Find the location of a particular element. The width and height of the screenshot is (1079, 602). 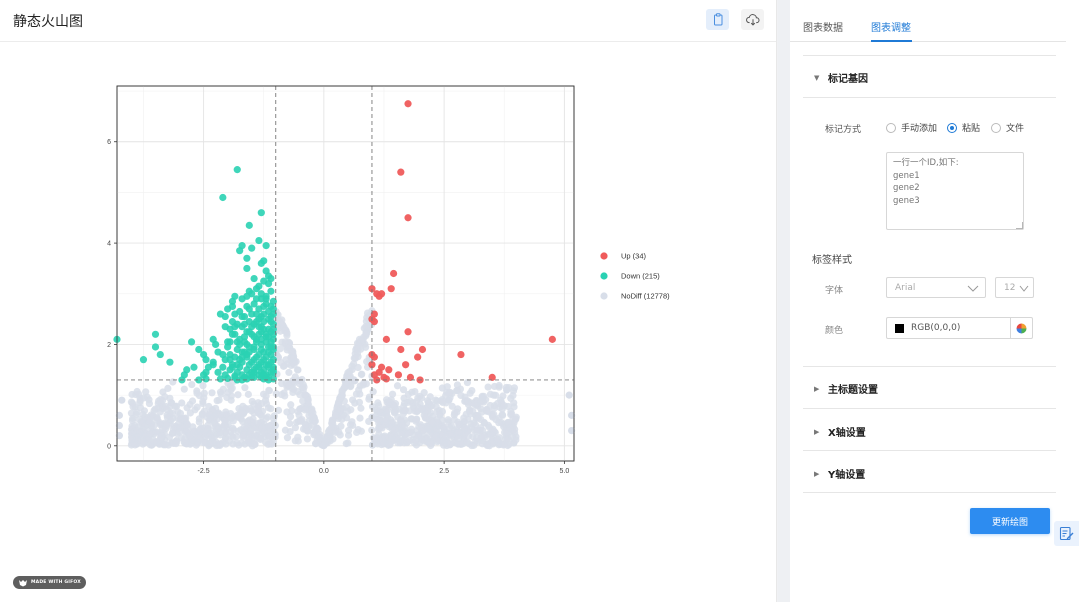

point-up is located at coordinates (389, 370).